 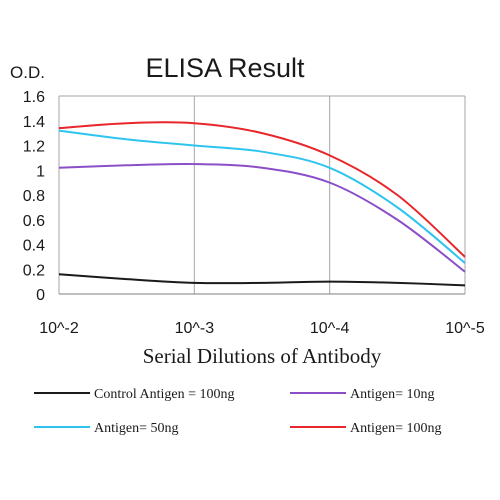 What do you see at coordinates (330, 328) in the screenshot?
I see `x-tick-label: 10^-4` at bounding box center [330, 328].